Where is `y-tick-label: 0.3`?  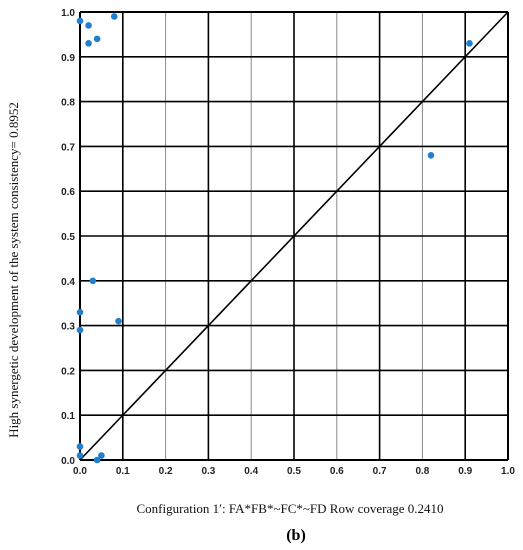
y-tick-label: 0.3 is located at coordinates (68, 327).